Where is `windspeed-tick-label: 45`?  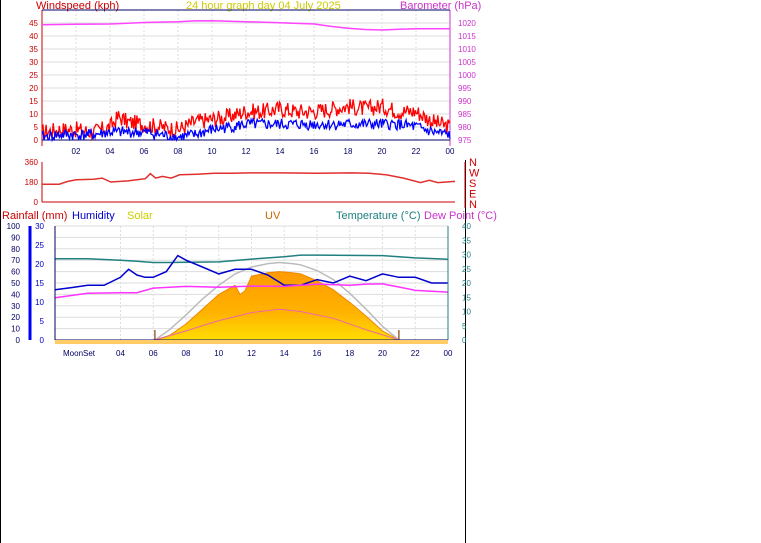 windspeed-tick-label: 45 is located at coordinates (33, 23).